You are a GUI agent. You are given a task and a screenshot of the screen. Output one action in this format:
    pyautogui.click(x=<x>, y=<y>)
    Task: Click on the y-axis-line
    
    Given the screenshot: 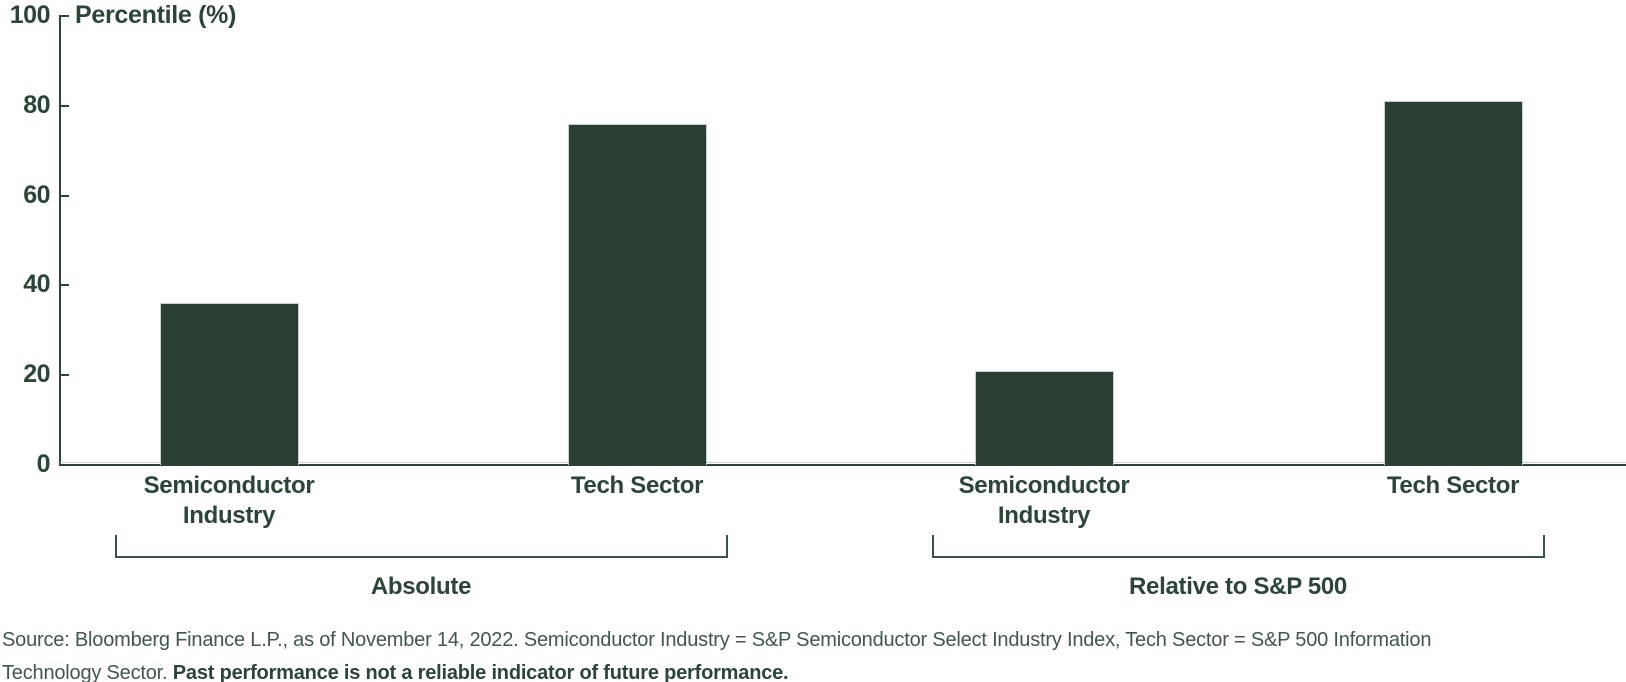 What is the action you would take?
    pyautogui.click(x=60, y=240)
    